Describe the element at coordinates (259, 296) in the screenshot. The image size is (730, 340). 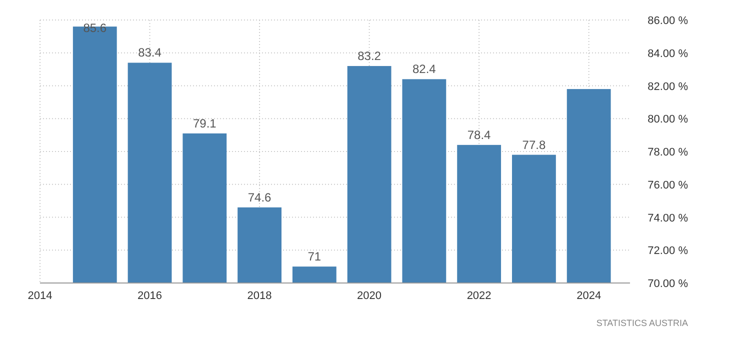
I see `x-tick-label: 2018` at that location.